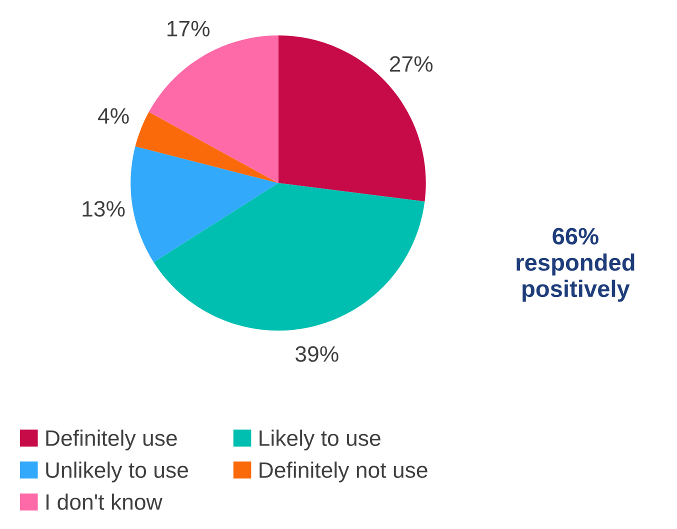  I want to click on legend-label: Definitely not use, so click(344, 472).